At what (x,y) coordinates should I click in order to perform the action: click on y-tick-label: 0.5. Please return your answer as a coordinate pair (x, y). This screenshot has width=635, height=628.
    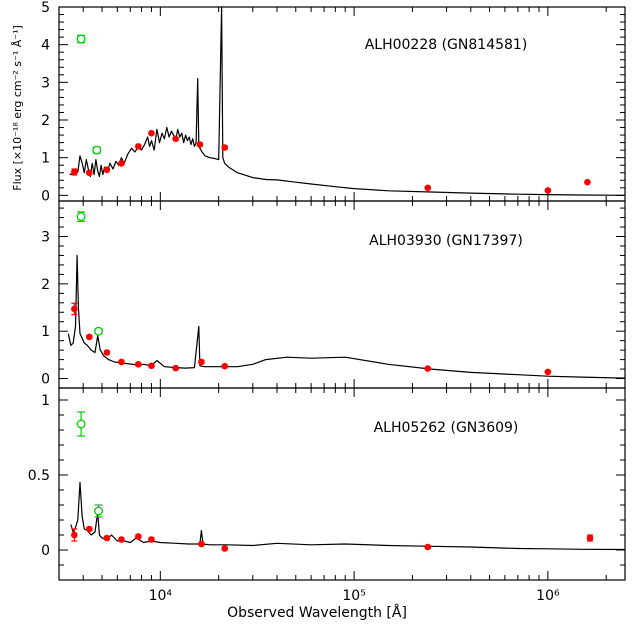
    Looking at the image, I should click on (39, 476).